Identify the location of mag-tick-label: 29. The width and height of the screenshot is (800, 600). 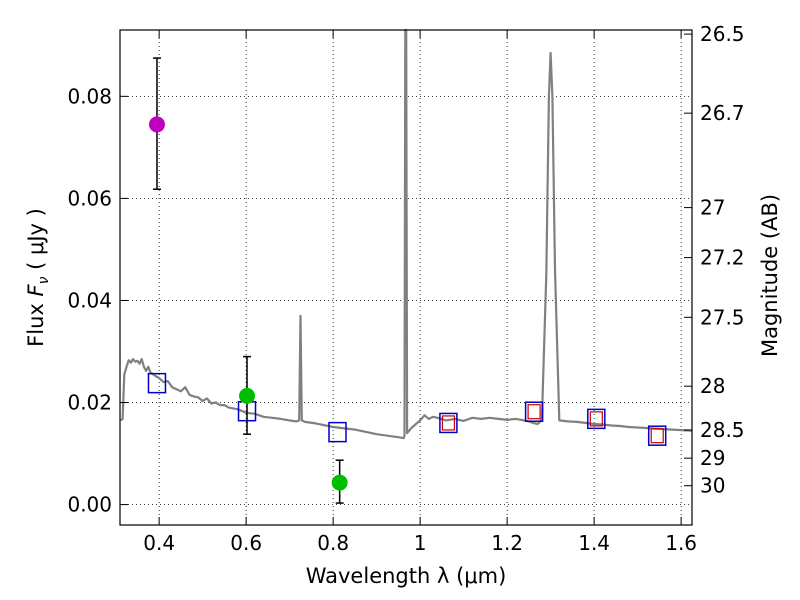
(712, 458).